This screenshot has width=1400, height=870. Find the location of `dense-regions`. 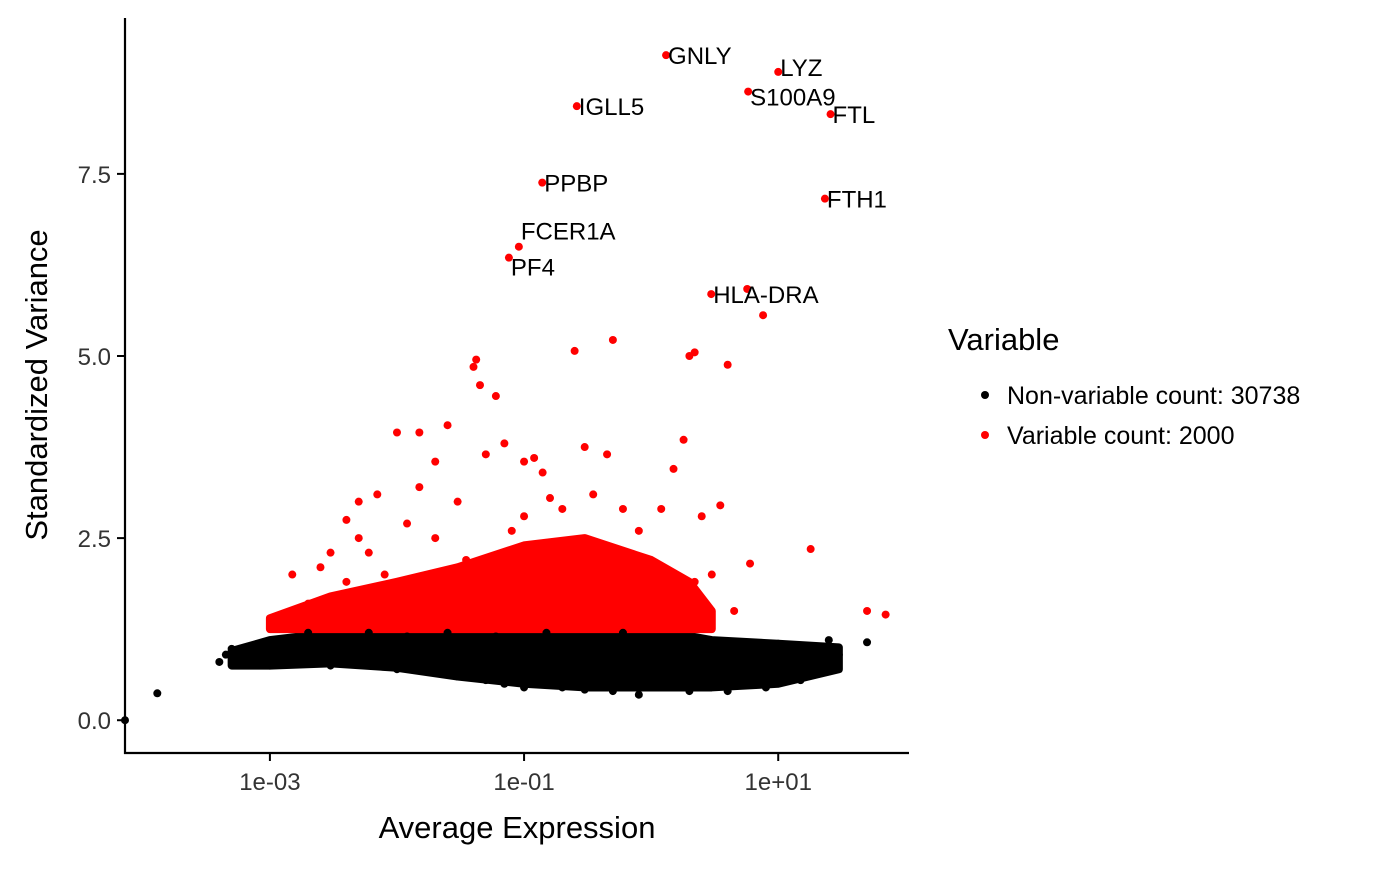

dense-regions is located at coordinates (535, 613).